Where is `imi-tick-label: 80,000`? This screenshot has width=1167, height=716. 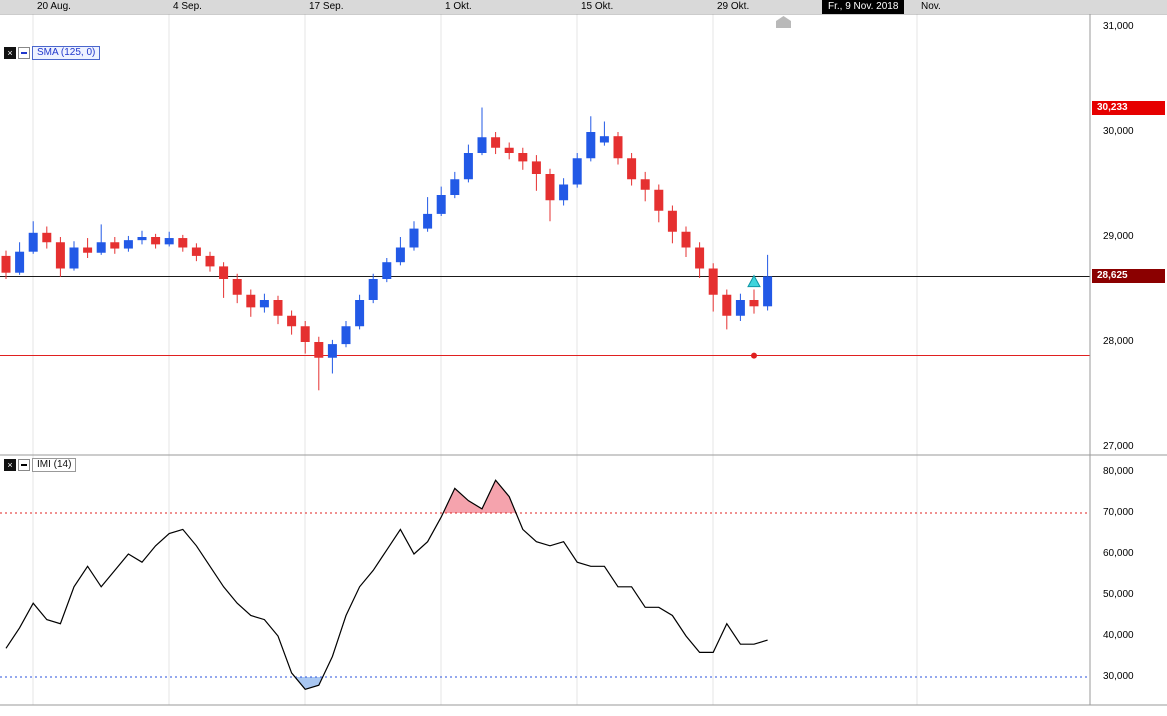
imi-tick-label: 80,000 is located at coordinates (1118, 471).